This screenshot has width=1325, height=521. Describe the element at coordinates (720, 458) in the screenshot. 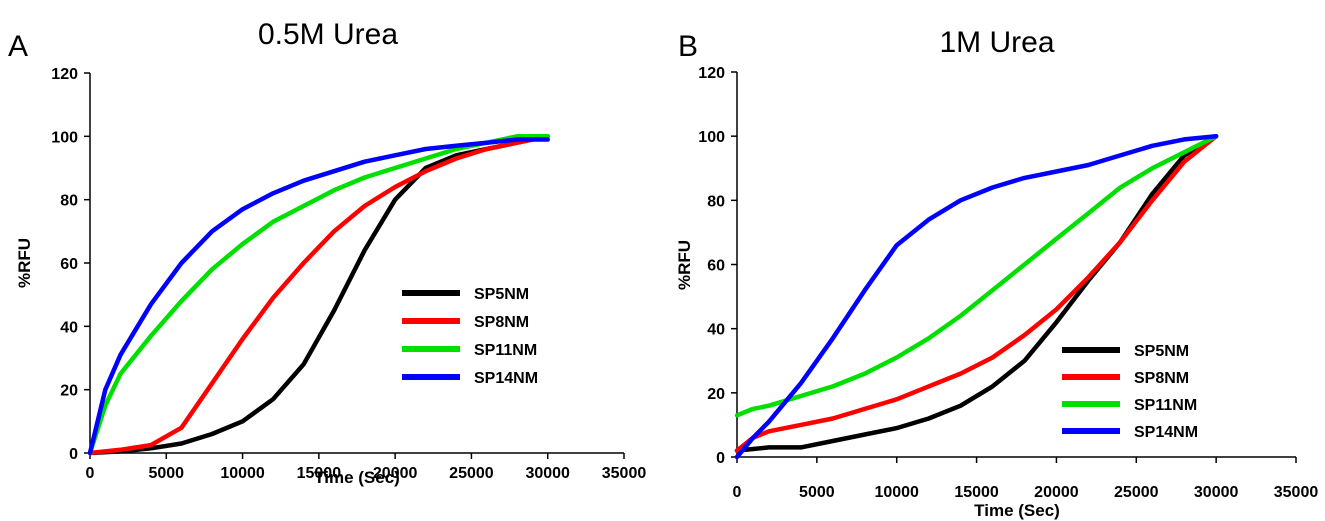

I see `y-tick-label-b: 0` at that location.